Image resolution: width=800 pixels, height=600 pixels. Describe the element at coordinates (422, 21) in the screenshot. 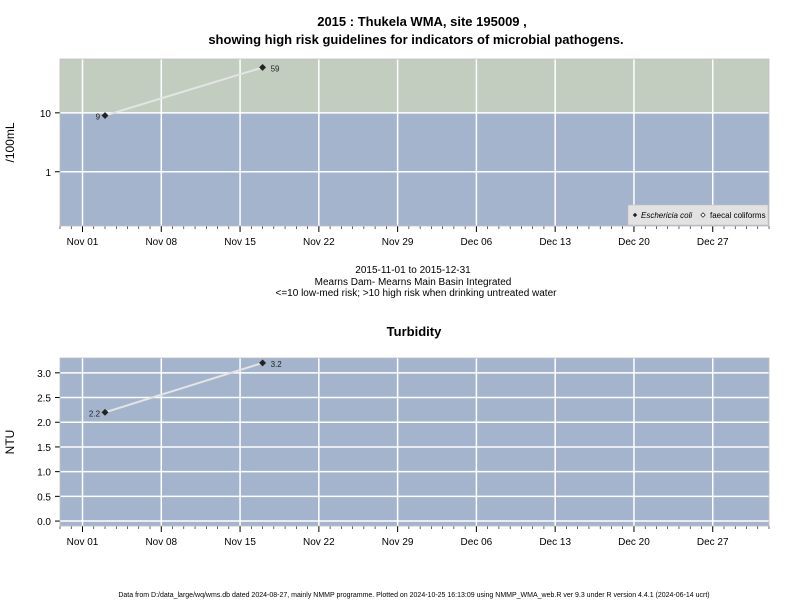

I see `main-title-line1: 2015 : Thukela WMA, site 195009 ,` at that location.